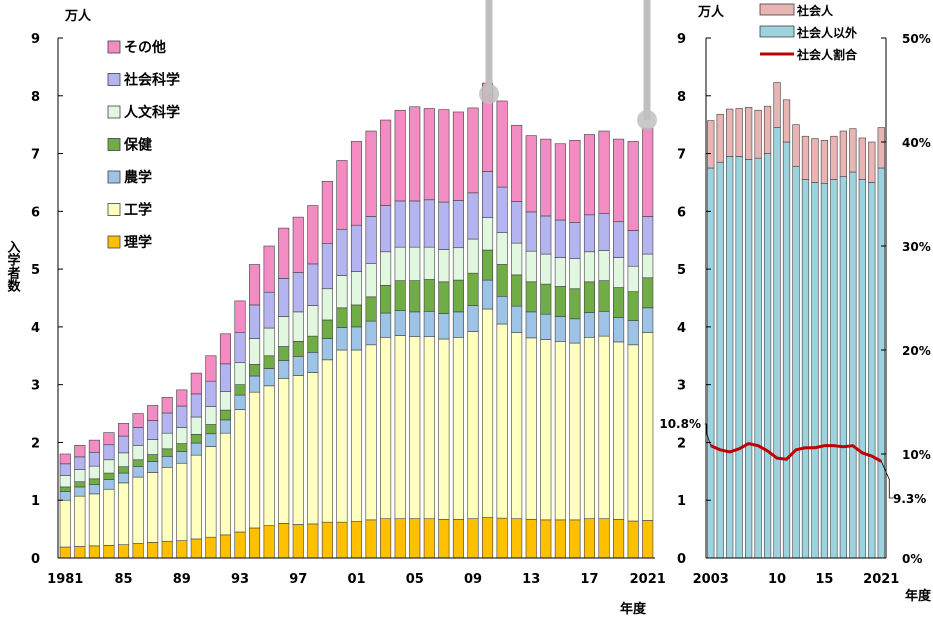 The image size is (933, 620). What do you see at coordinates (815, 10) in the screenshot?
I see `right-legend-label: 社会人` at bounding box center [815, 10].